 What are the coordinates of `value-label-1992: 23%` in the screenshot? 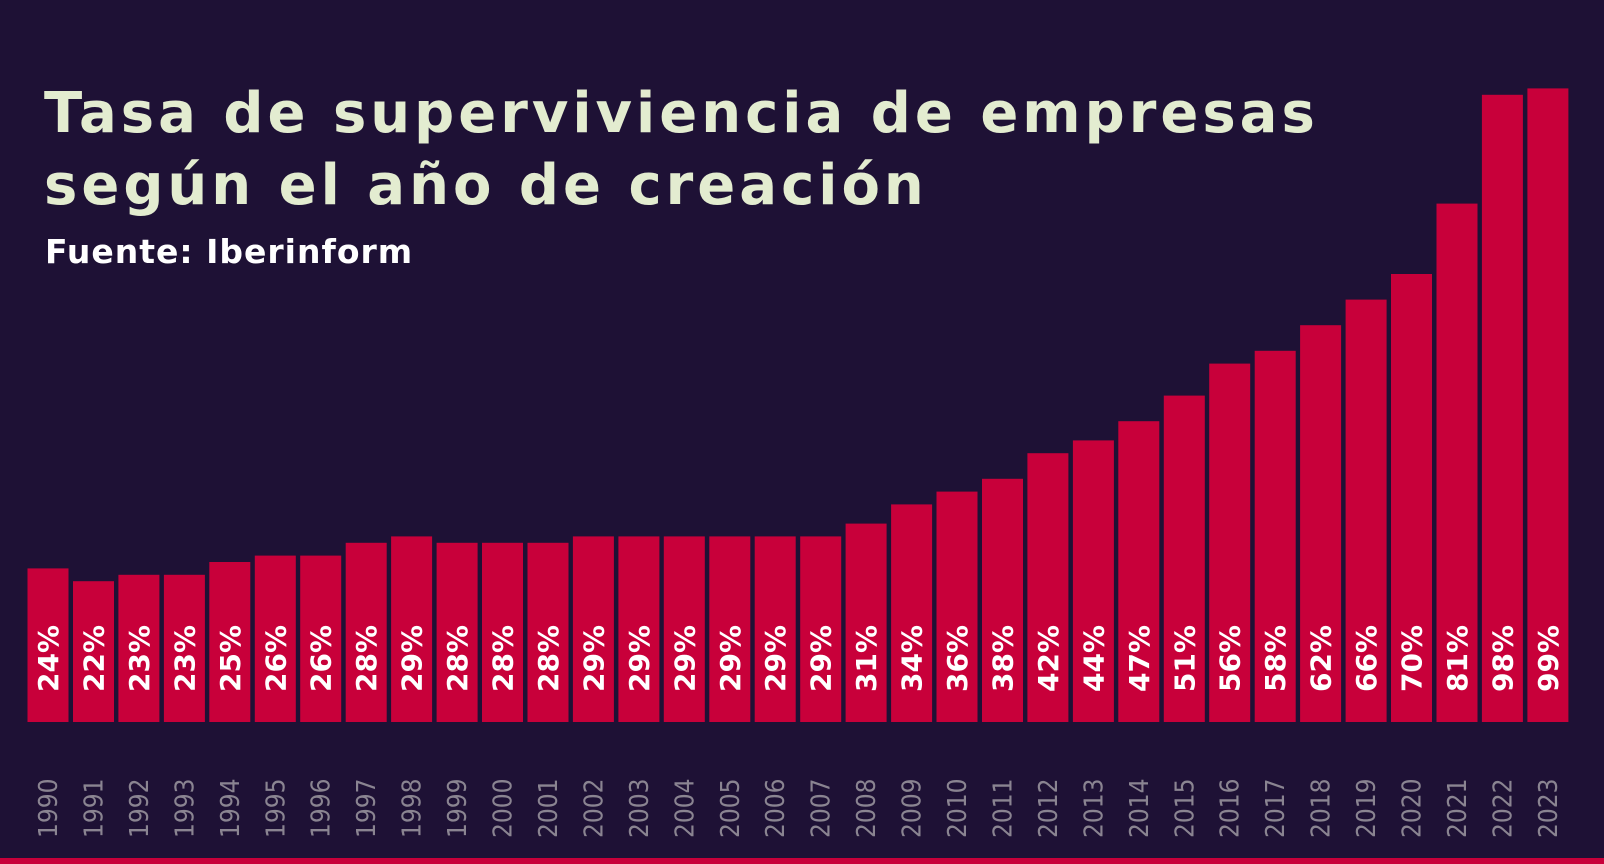 It's located at (139, 658).